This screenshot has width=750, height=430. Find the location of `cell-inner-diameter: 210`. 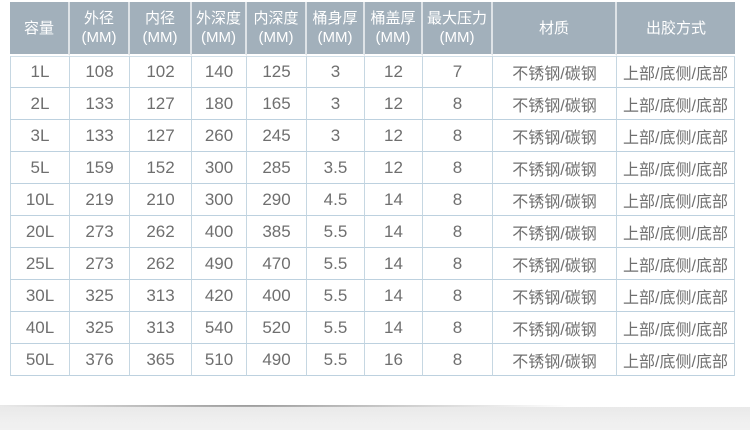

cell-inner-diameter: 210 is located at coordinates (161, 200).